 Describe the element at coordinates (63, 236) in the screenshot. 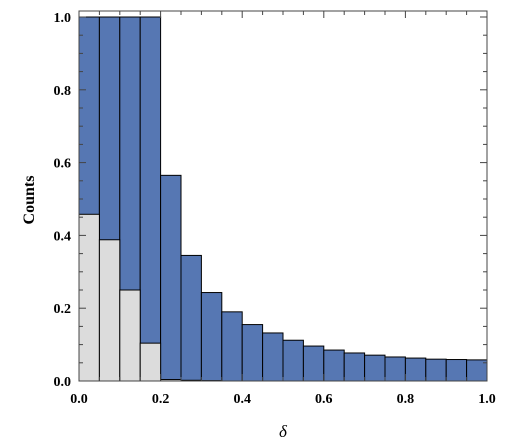

I see `y-tick-label-2: 0.4` at that location.